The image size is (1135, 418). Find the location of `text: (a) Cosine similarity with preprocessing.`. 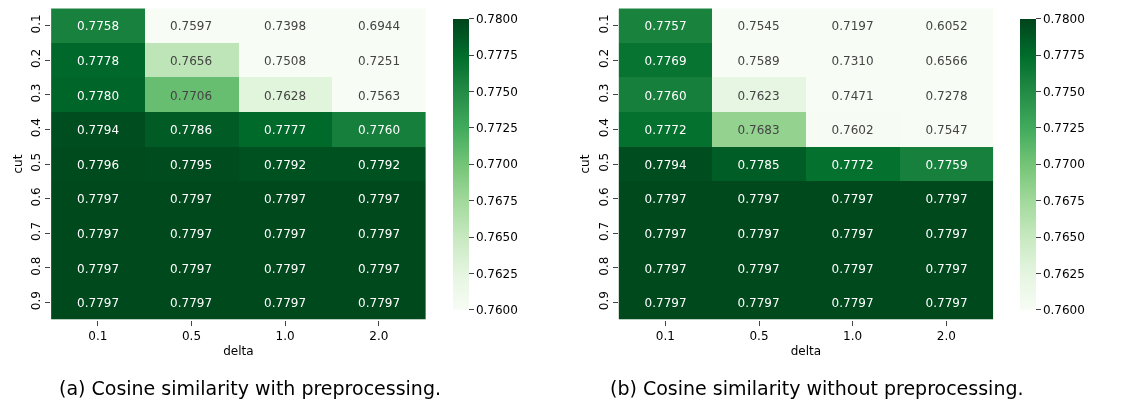

text: (a) Cosine similarity with preprocessing. is located at coordinates (250, 388).